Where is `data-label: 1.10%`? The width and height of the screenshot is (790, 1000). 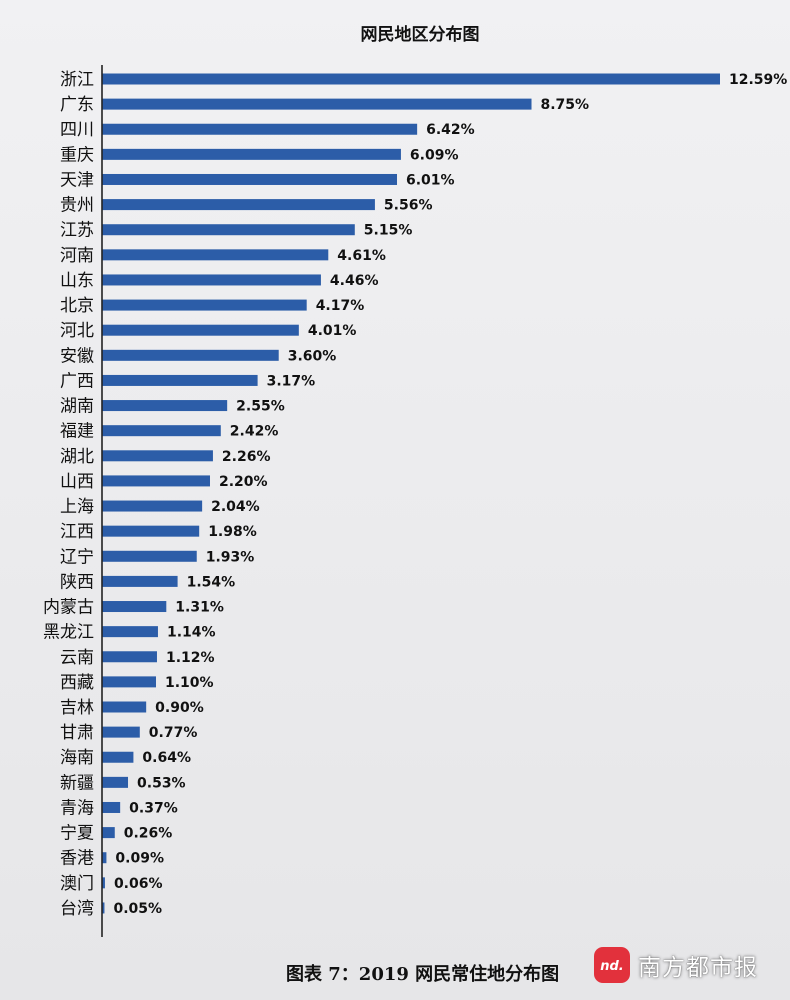
data-label: 1.10% is located at coordinates (189, 683).